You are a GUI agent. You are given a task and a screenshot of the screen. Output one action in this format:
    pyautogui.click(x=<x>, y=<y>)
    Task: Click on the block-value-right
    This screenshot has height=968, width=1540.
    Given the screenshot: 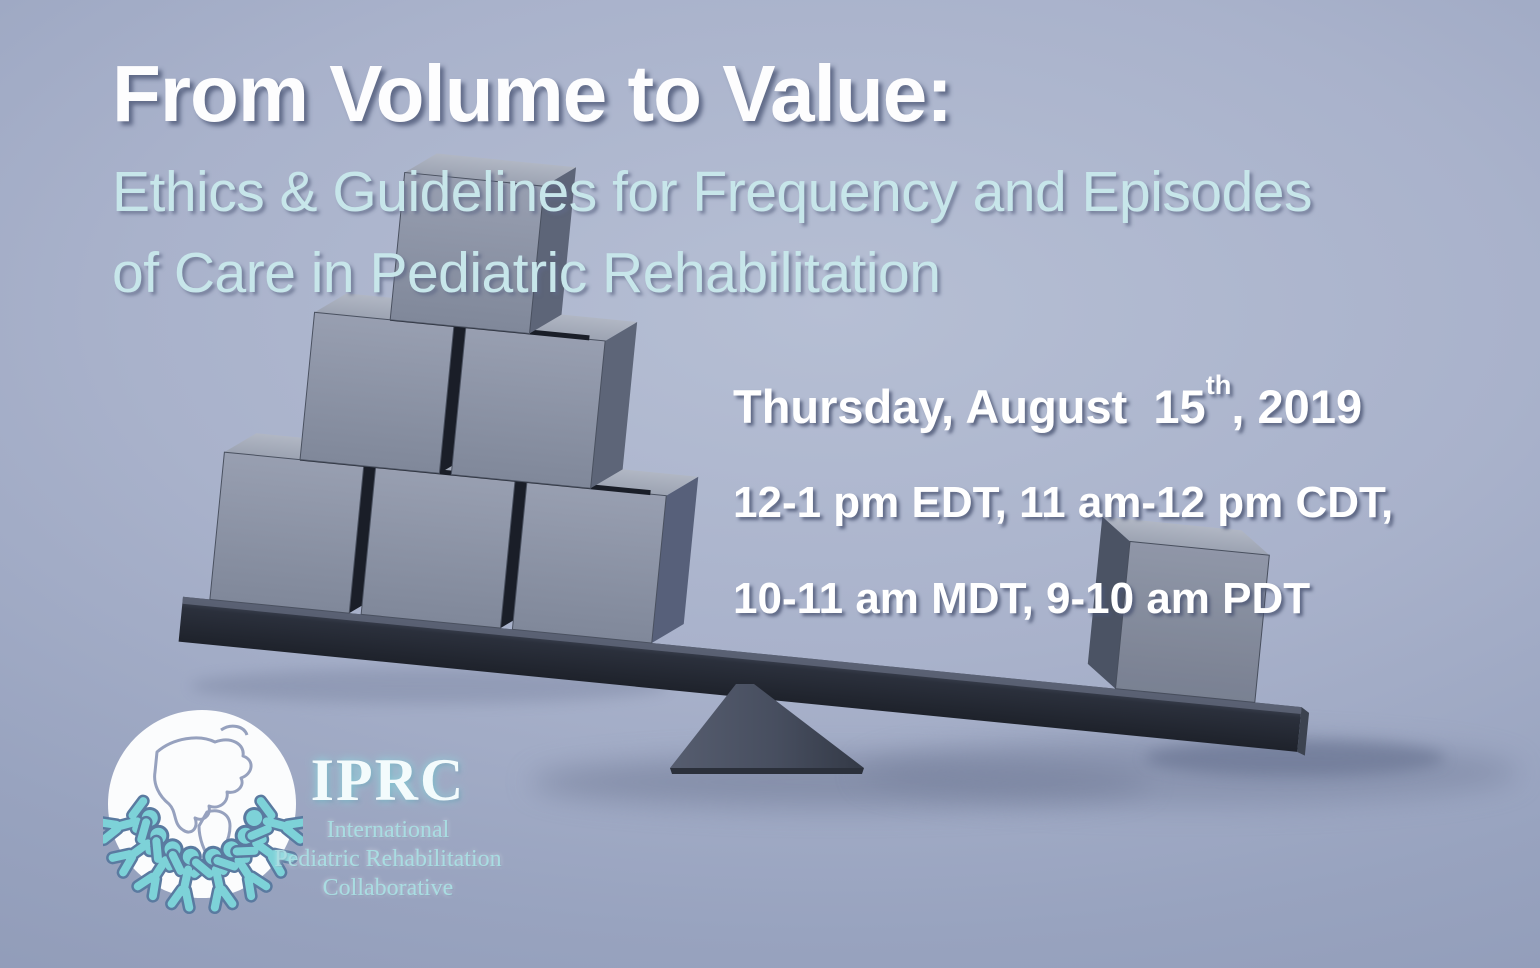 What is the action you would take?
    pyautogui.click(x=1178, y=610)
    